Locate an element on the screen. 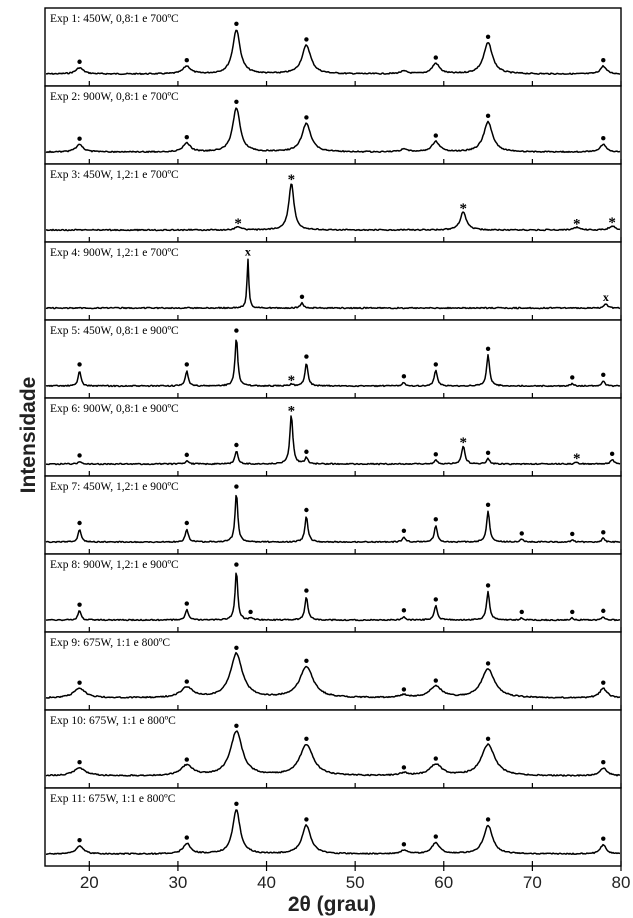 Image resolution: width=633 pixels, height=918 pixels. panel-7: Exp 7: 450W, 1,2:1 e 900ºC is located at coordinates (333, 515).